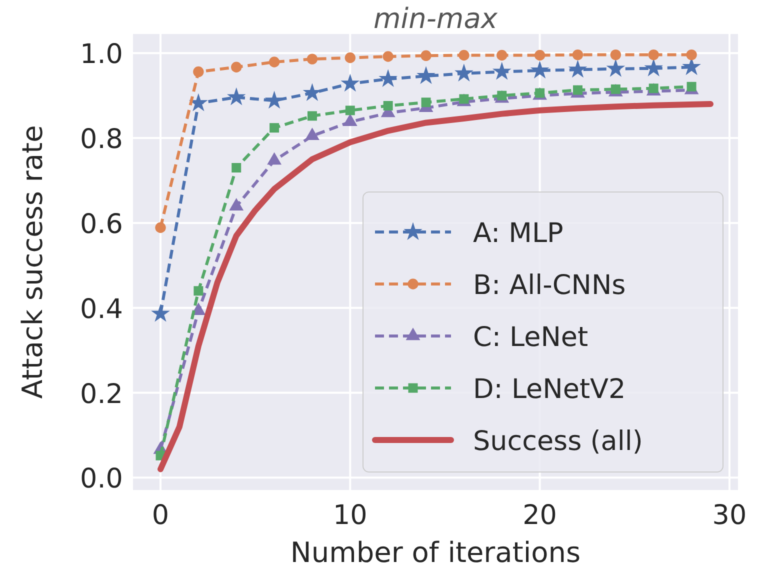 The width and height of the screenshot is (760, 580). Describe the element at coordinates (558, 441) in the screenshot. I see `legend-label: Success (all)` at that location.